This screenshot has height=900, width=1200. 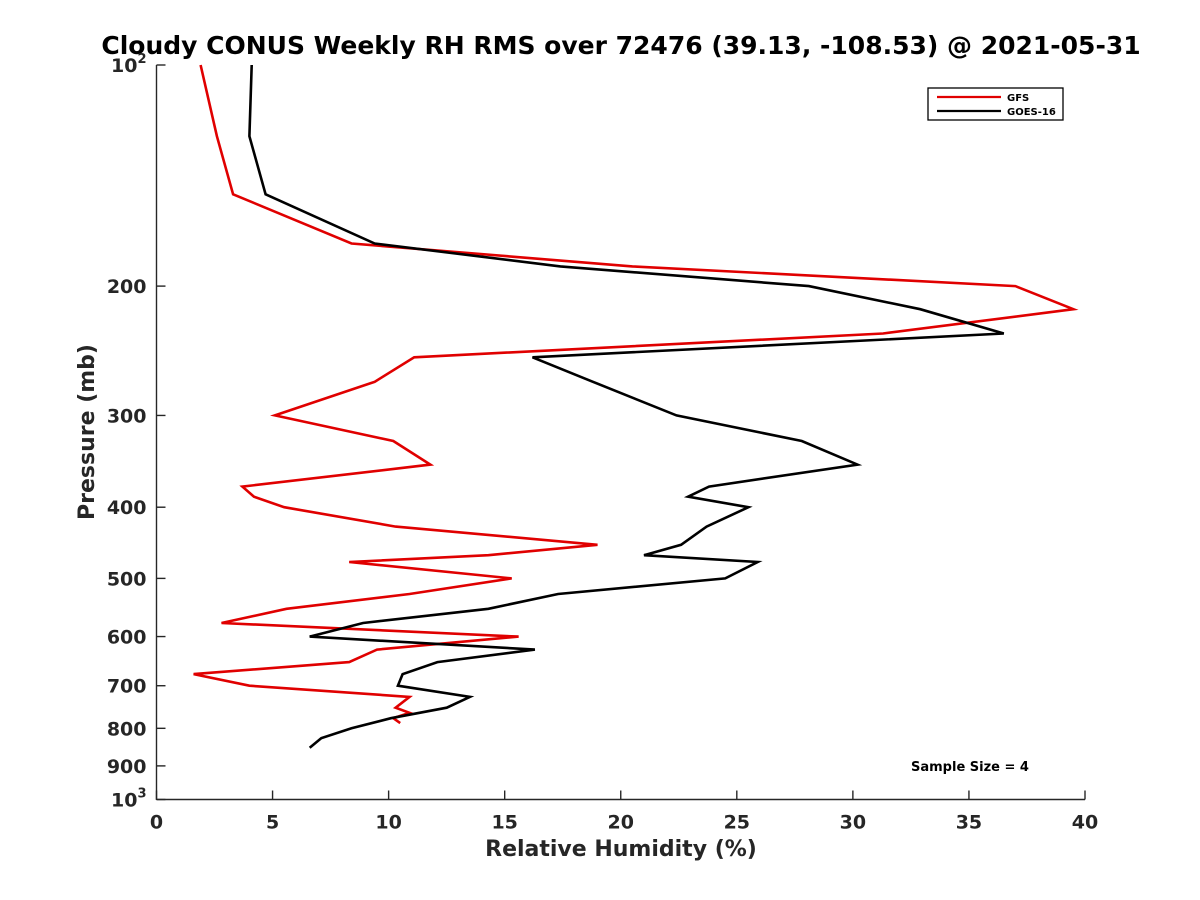 I want to click on legend-gfs-label: GFS, so click(x=1018, y=98).